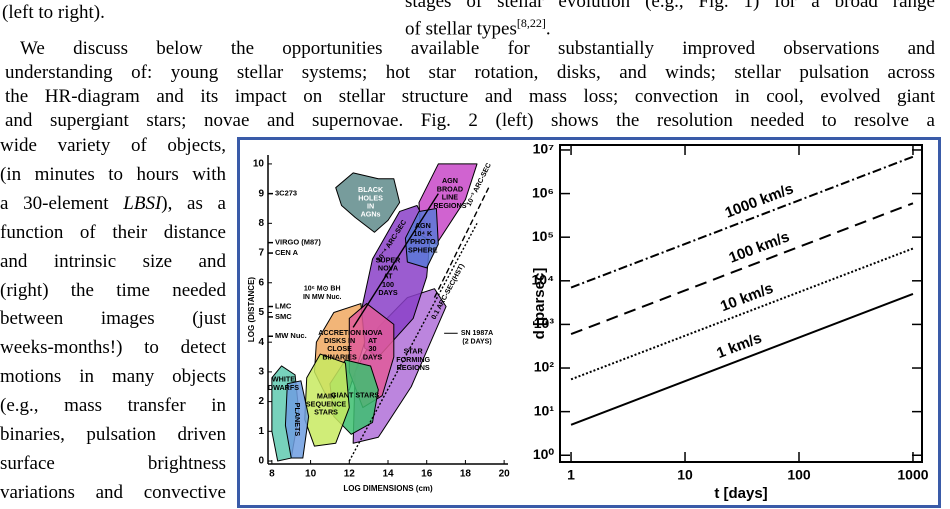 This screenshot has height=509, width=950. I want to click on text-line: of stellar types[8,22]., so click(670, 25).